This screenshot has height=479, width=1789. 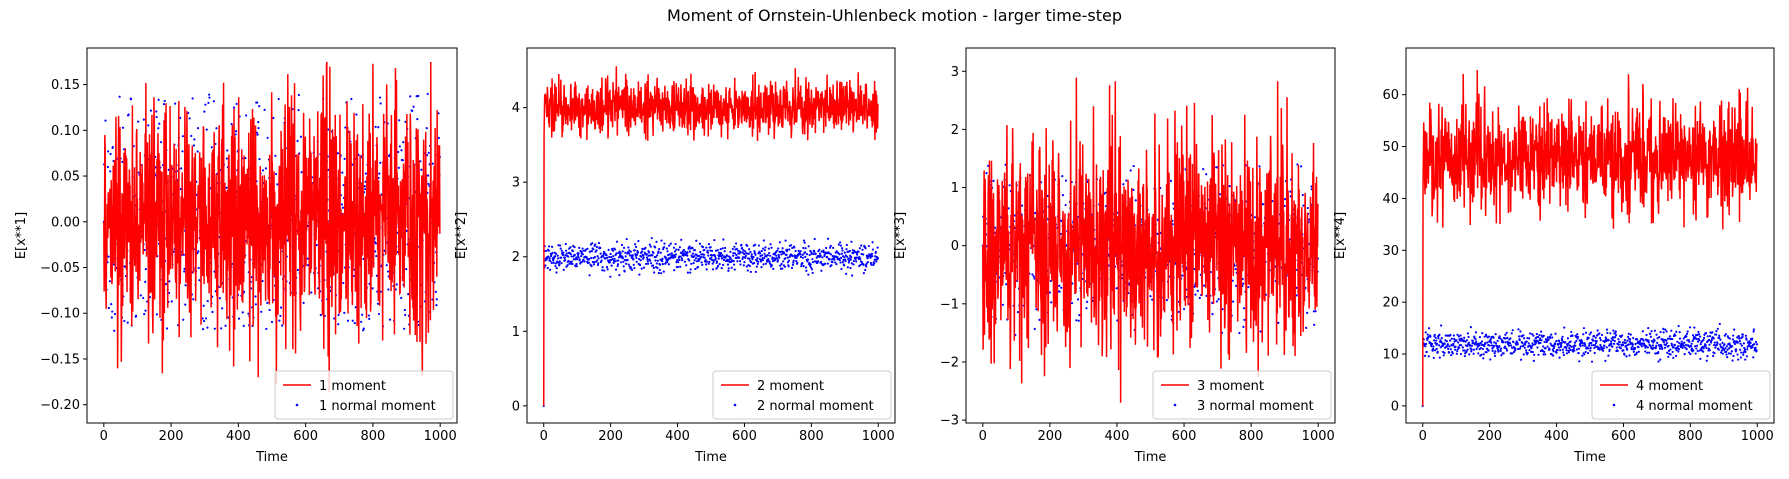 What do you see at coordinates (364, 395) in the screenshot?
I see `legend-box` at bounding box center [364, 395].